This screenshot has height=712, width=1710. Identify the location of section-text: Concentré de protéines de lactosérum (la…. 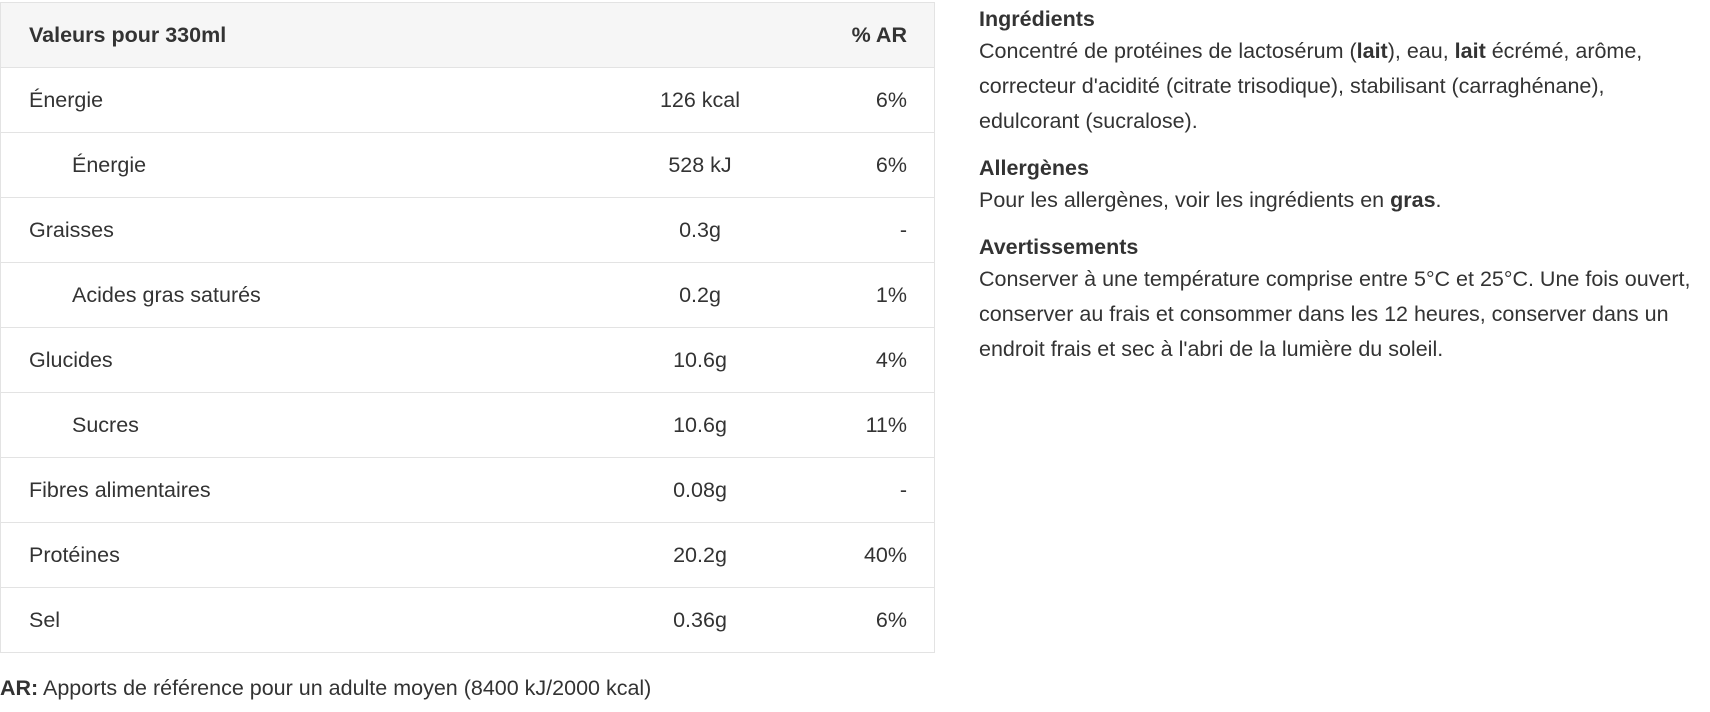
(1343, 86).